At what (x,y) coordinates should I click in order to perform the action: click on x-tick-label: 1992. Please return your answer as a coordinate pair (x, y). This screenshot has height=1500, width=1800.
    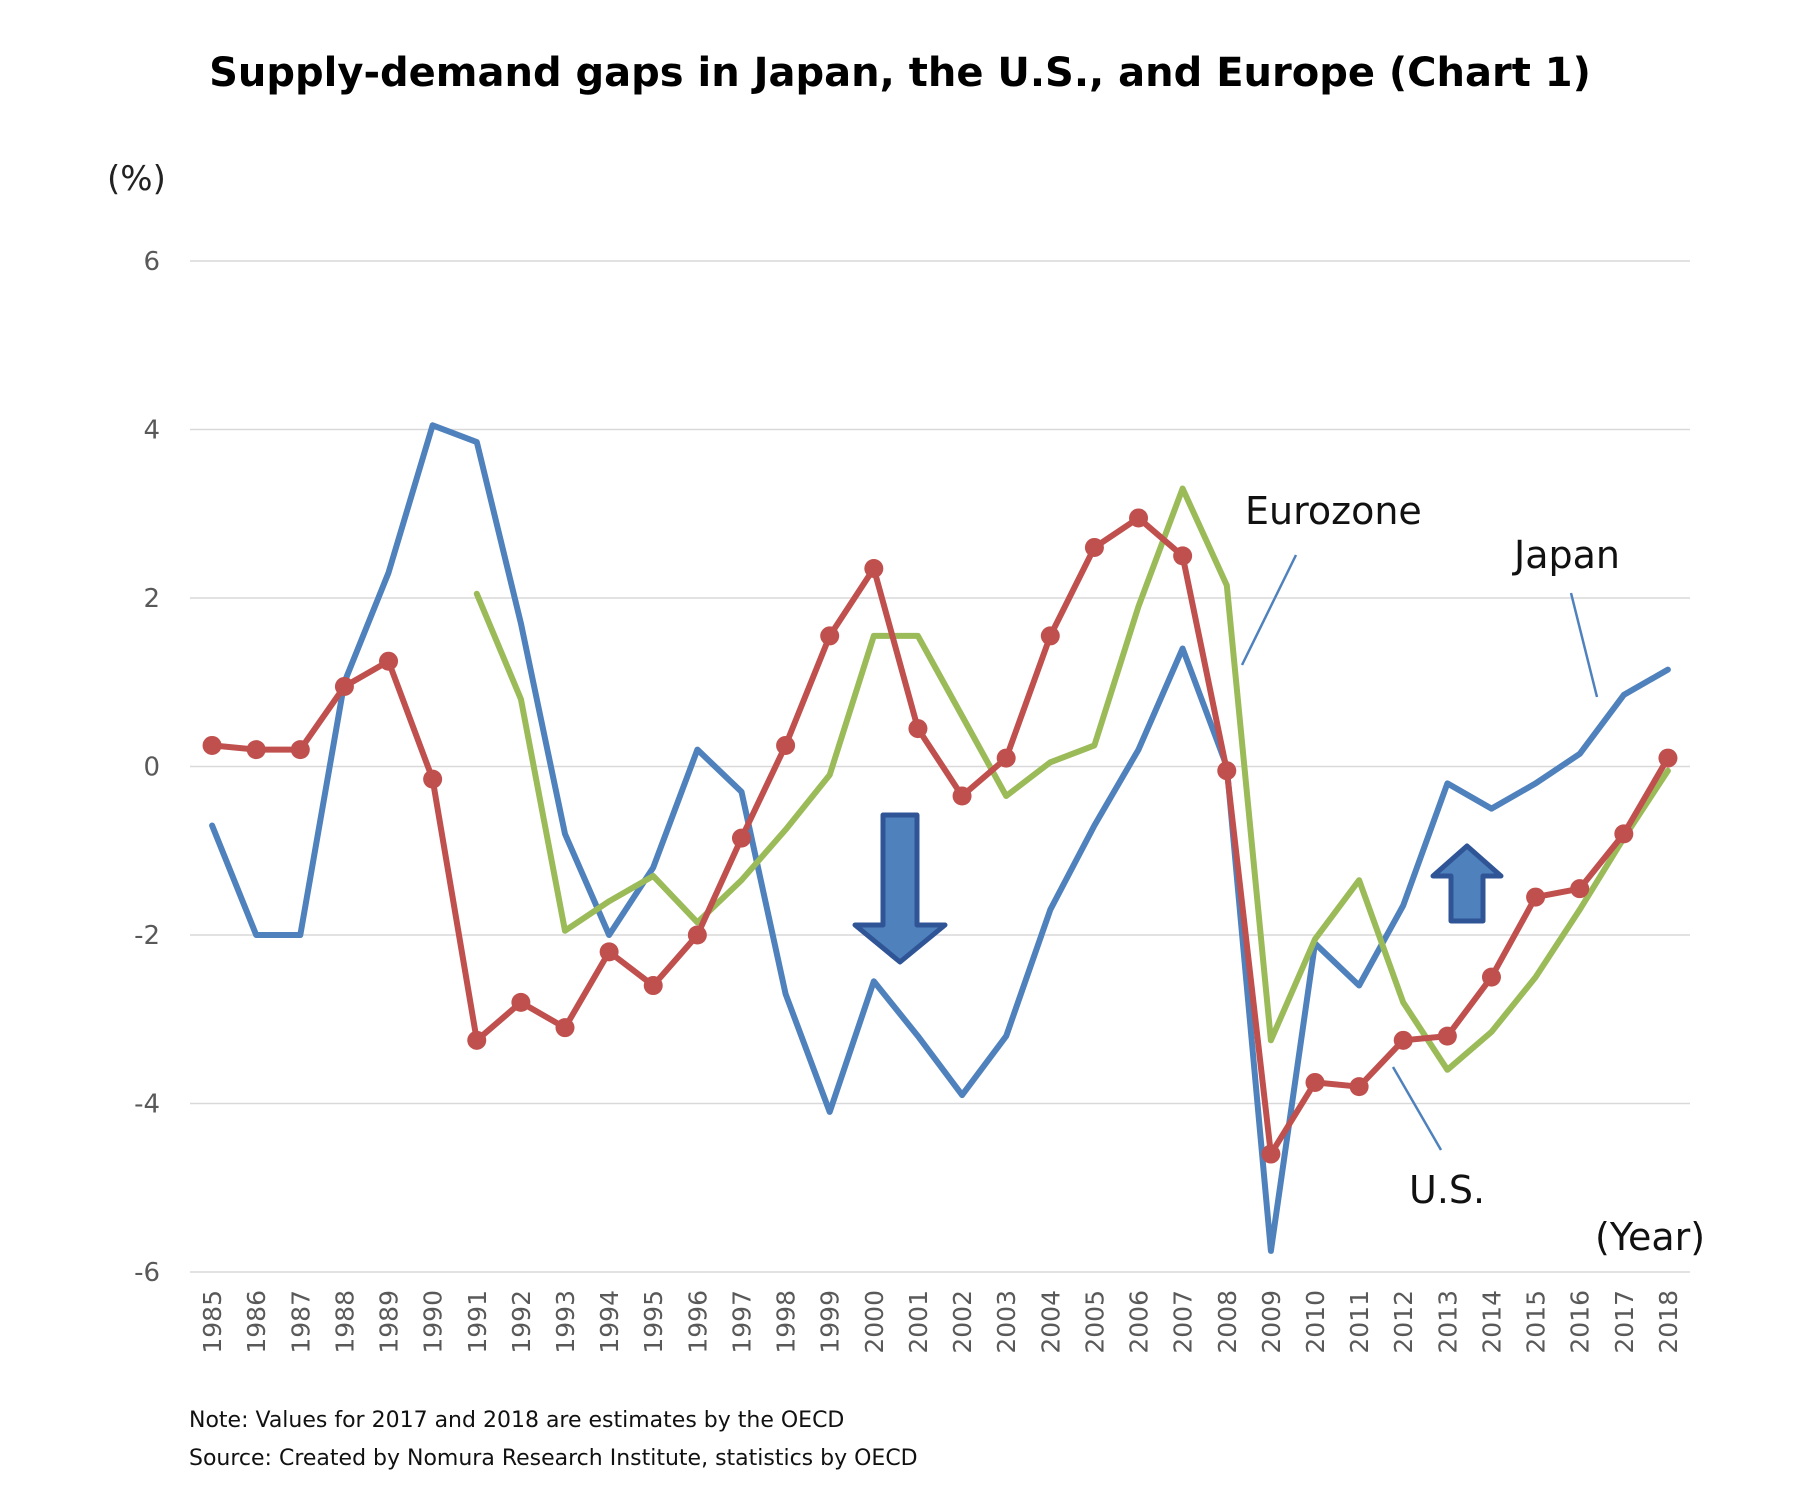
    Looking at the image, I should click on (521, 1322).